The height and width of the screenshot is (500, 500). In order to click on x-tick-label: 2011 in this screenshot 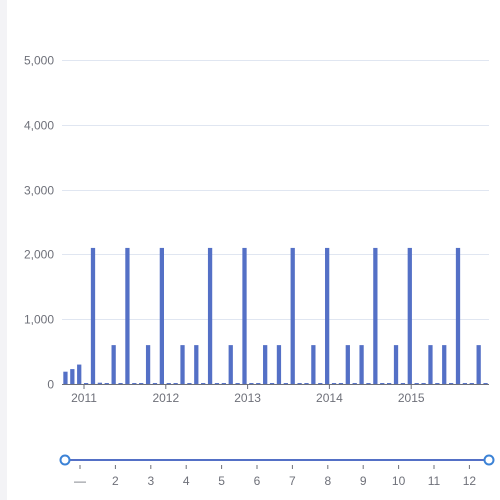, I will do `click(84, 398)`.